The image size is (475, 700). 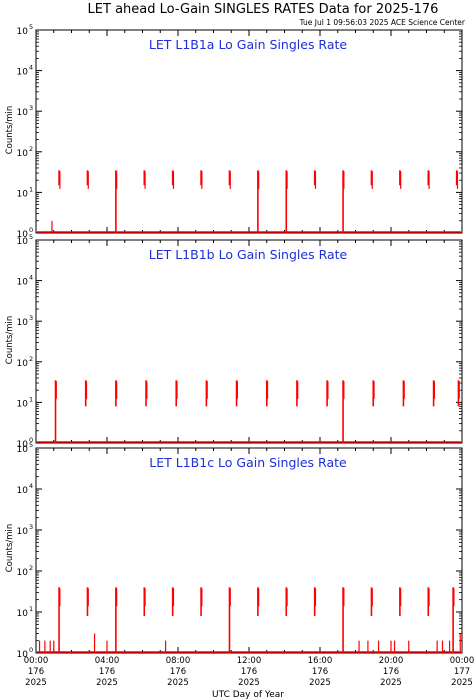 I want to click on x-tick-time: 16:00, so click(x=320, y=661).